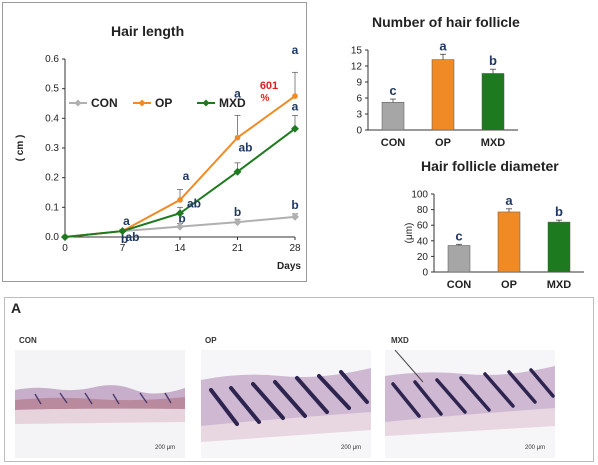 The image size is (598, 465). What do you see at coordinates (535, 448) in the screenshot?
I see `scale-bar-mxd: 200 μm` at bounding box center [535, 448].